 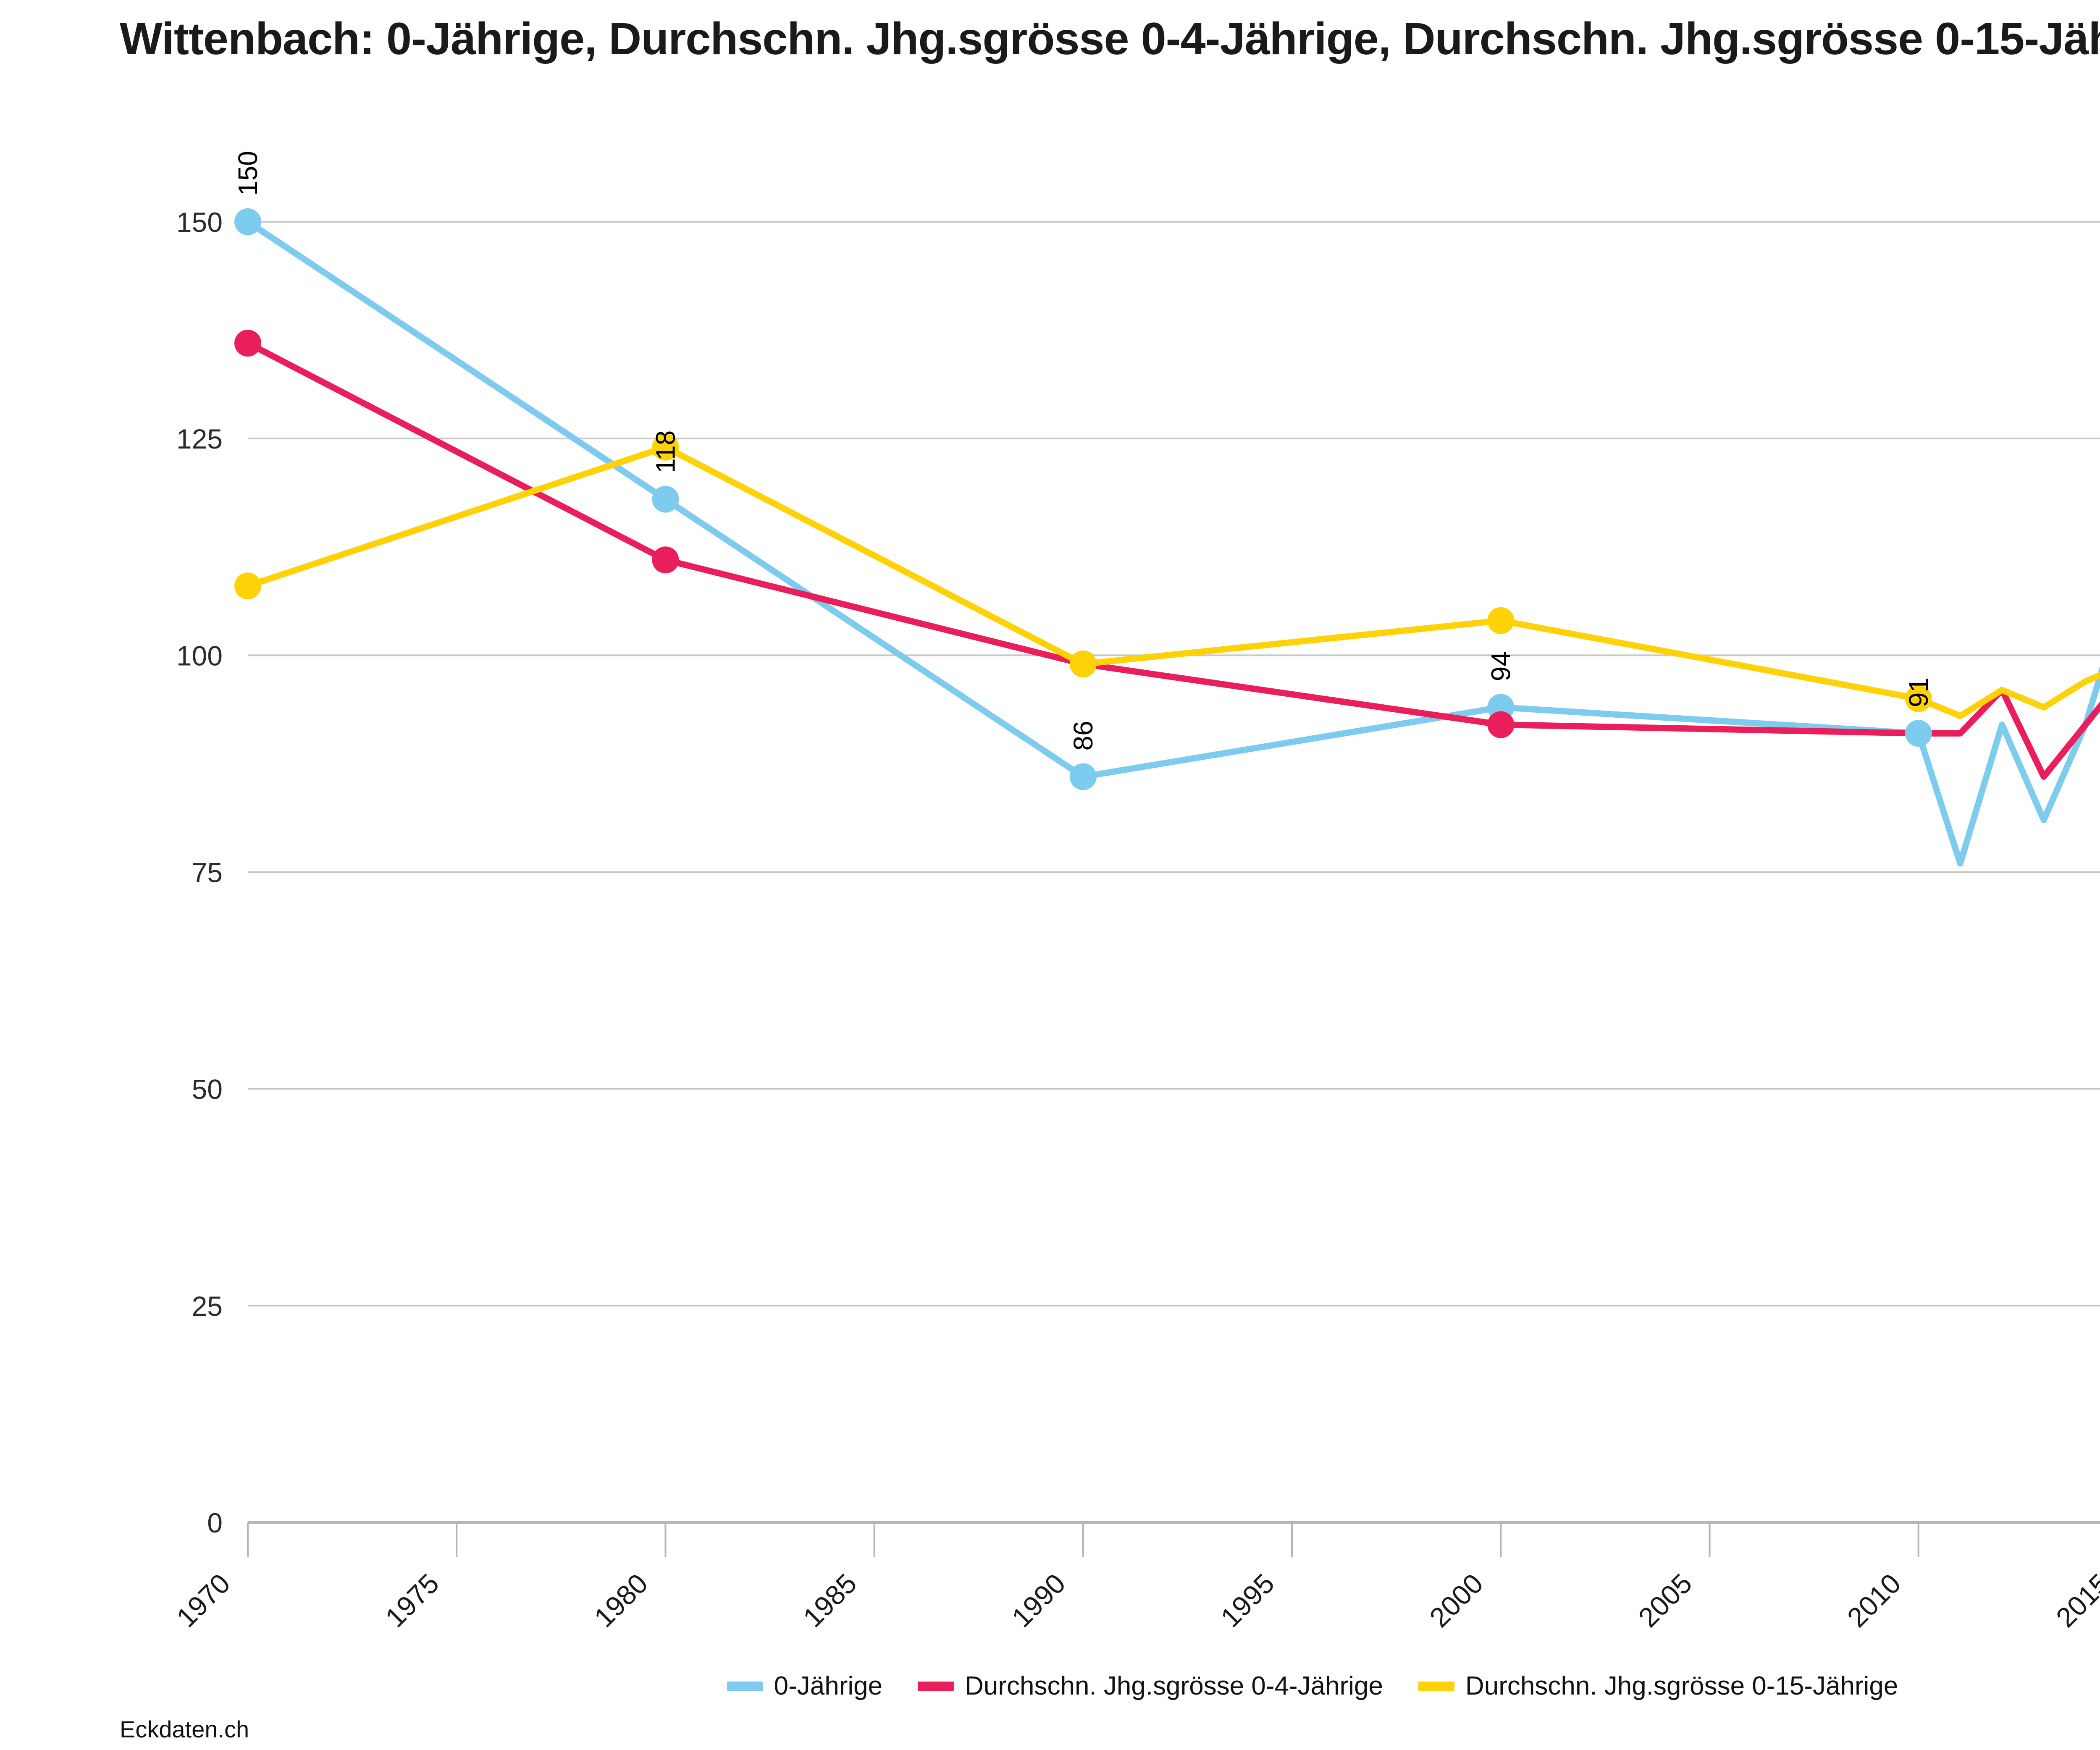 What do you see at coordinates (828, 1685) in the screenshot?
I see `legend-label-0-jaehrige: 0-Jährige` at bounding box center [828, 1685].